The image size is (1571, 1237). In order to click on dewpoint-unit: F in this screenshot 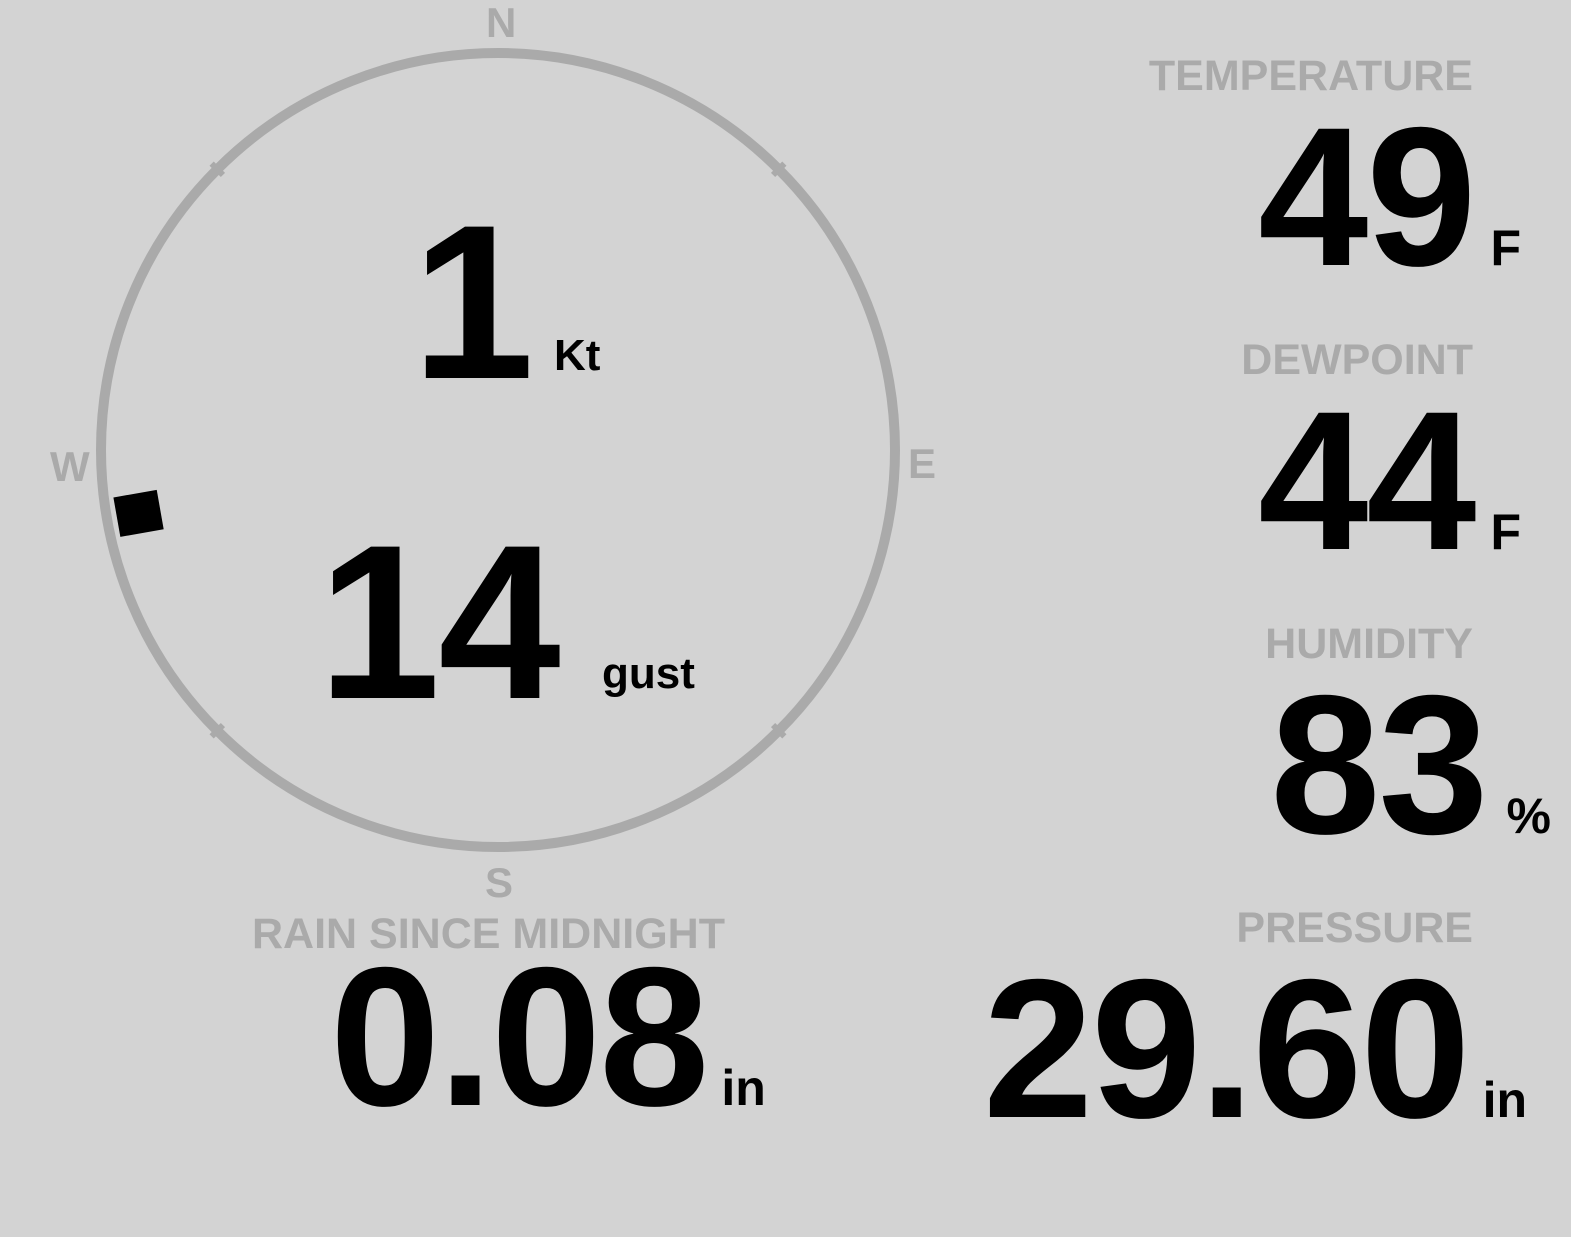, I will do `click(1505, 532)`.